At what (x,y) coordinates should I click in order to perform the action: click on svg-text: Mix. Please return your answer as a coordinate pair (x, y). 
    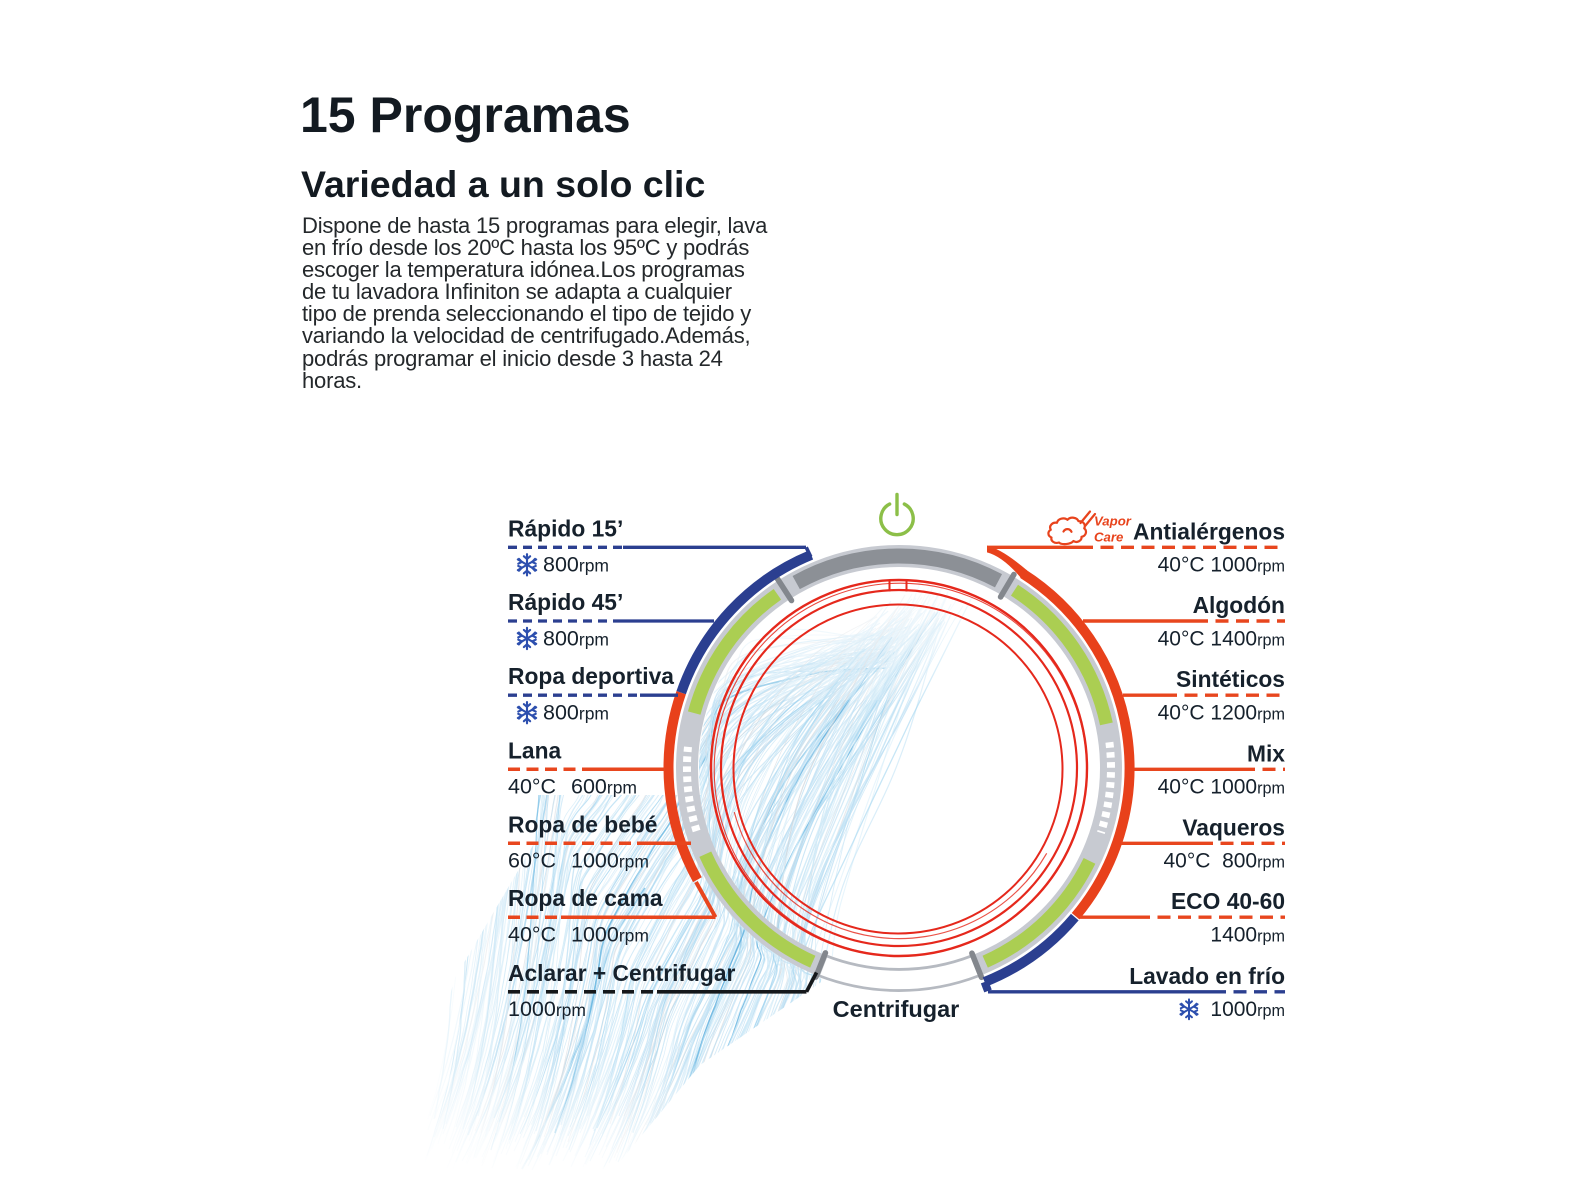
    Looking at the image, I should click on (1266, 753).